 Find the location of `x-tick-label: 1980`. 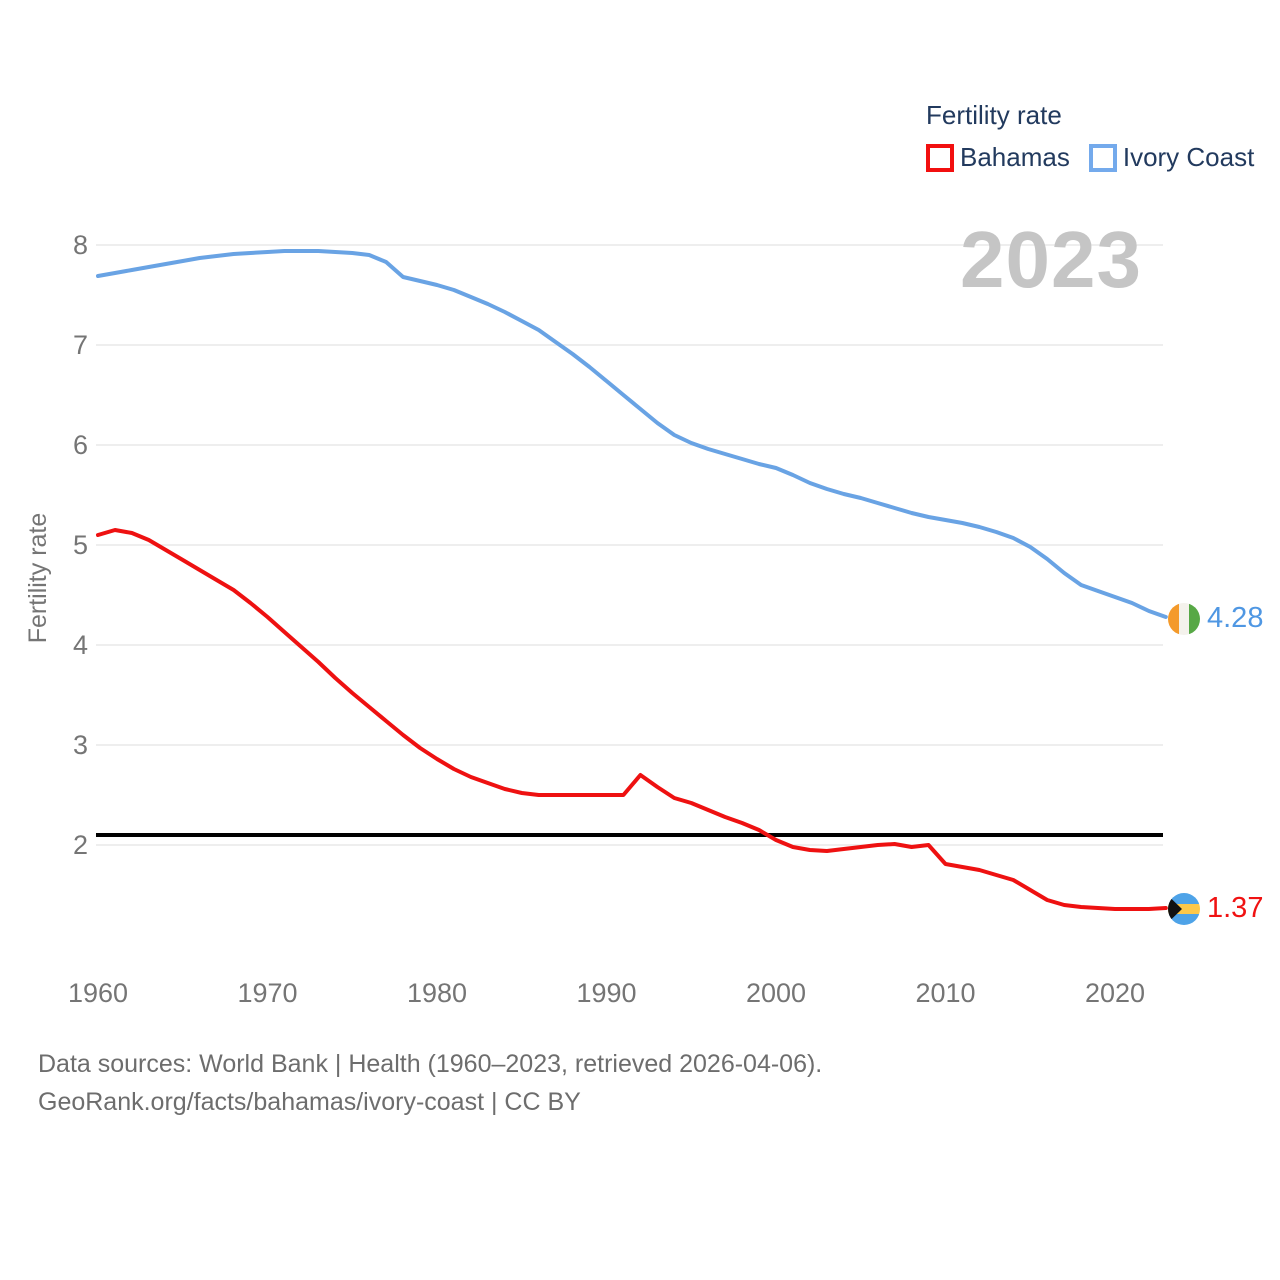

x-tick-label: 1980 is located at coordinates (437, 993).